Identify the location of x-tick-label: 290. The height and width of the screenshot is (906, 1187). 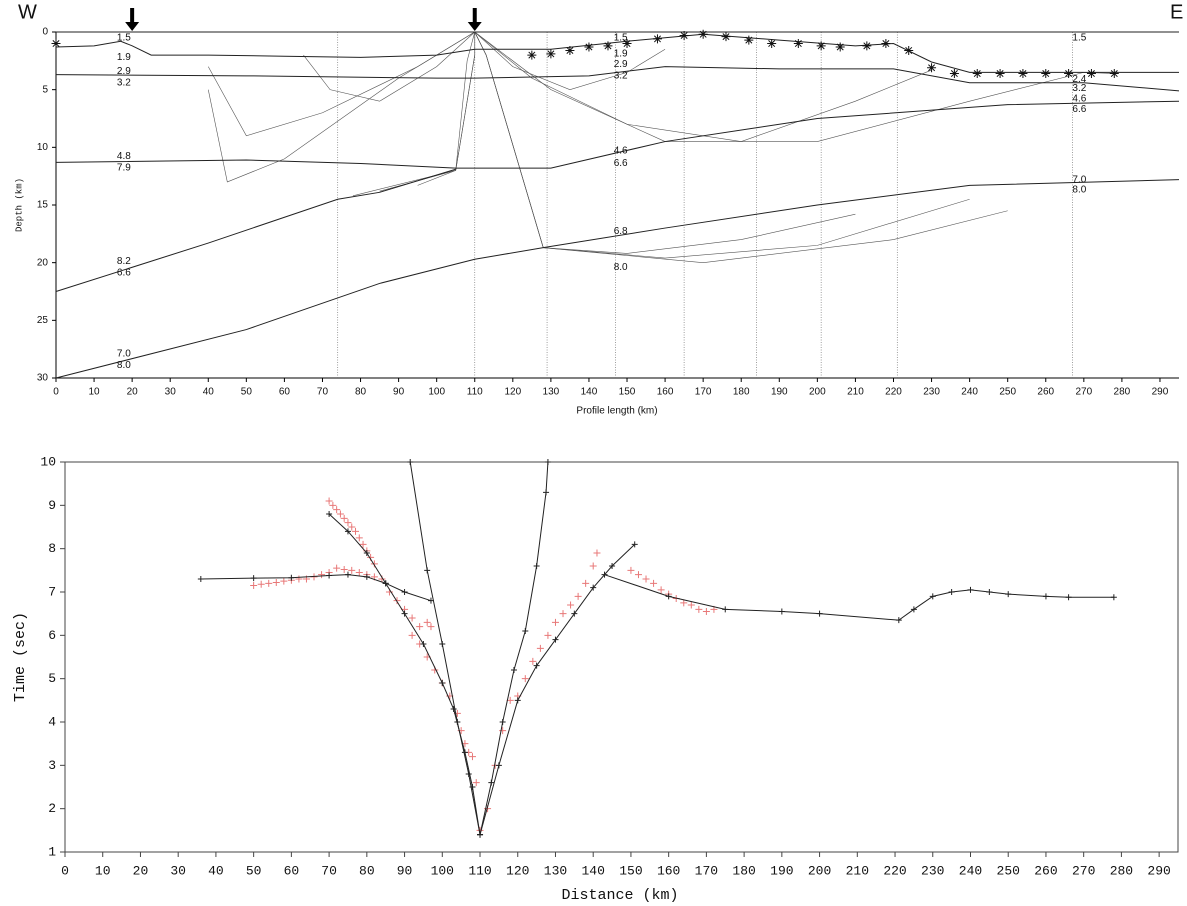
(1158, 870).